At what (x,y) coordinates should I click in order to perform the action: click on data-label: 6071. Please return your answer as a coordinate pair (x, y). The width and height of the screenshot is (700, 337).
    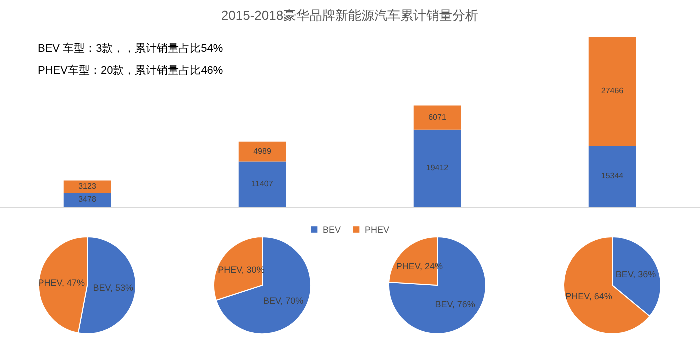
    Looking at the image, I should click on (437, 117).